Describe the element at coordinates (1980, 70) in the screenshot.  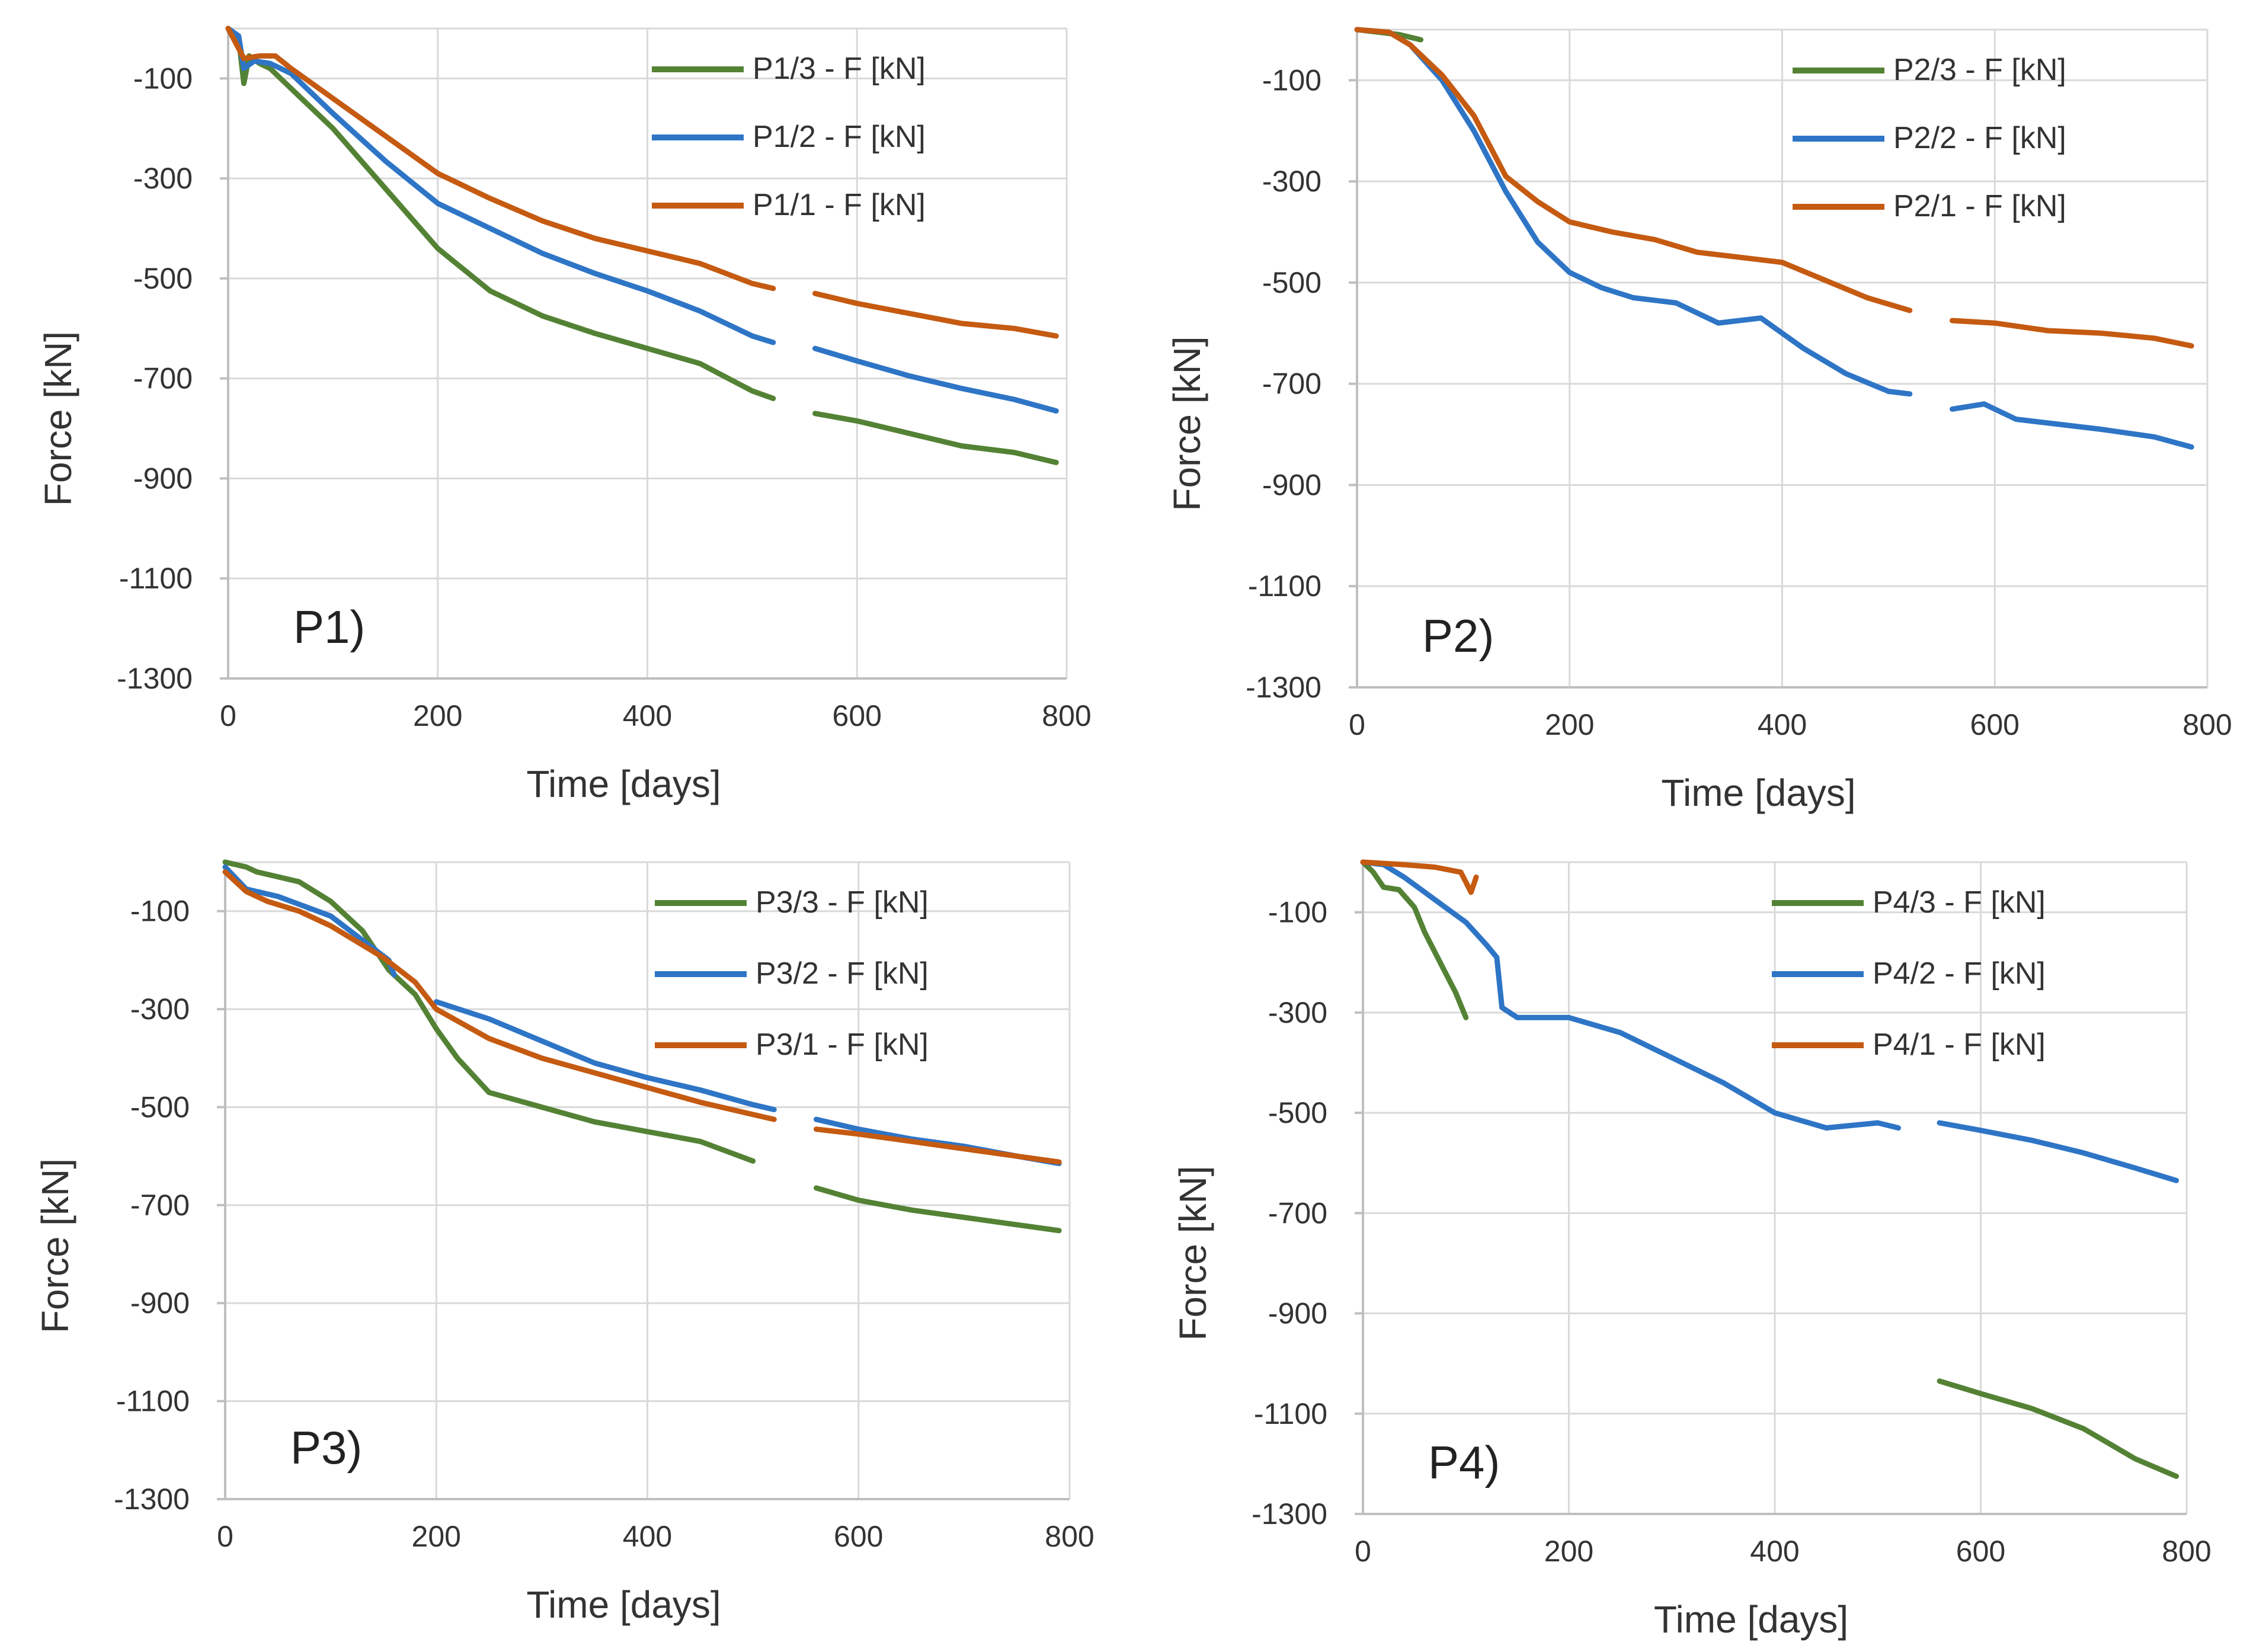
I see `legend-label: P2/3 - F [kN]` at that location.